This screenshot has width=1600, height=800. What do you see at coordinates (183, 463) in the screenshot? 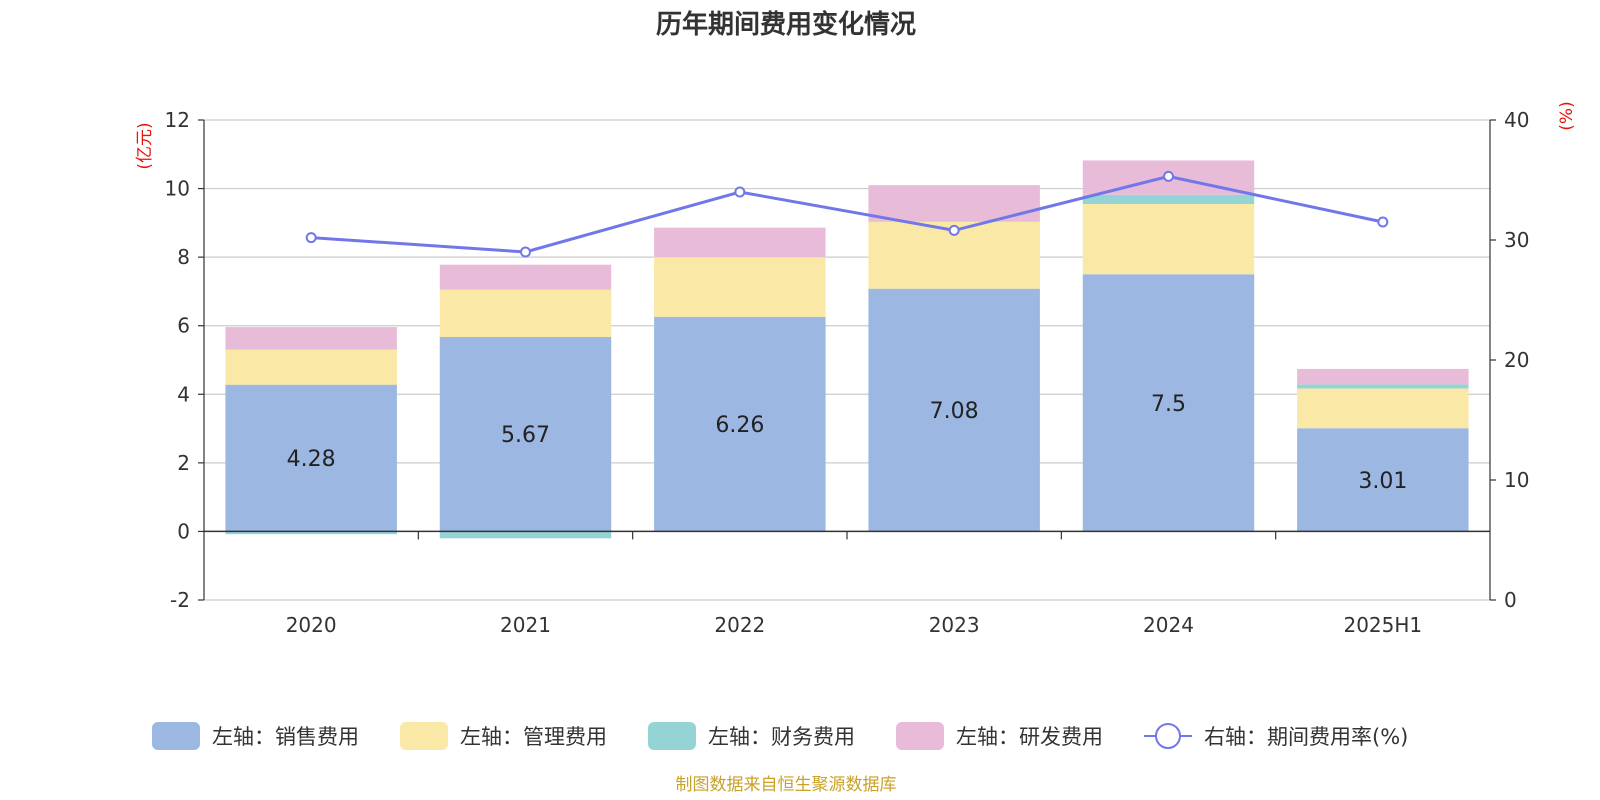
I see `left-tick-label: 2` at bounding box center [183, 463].